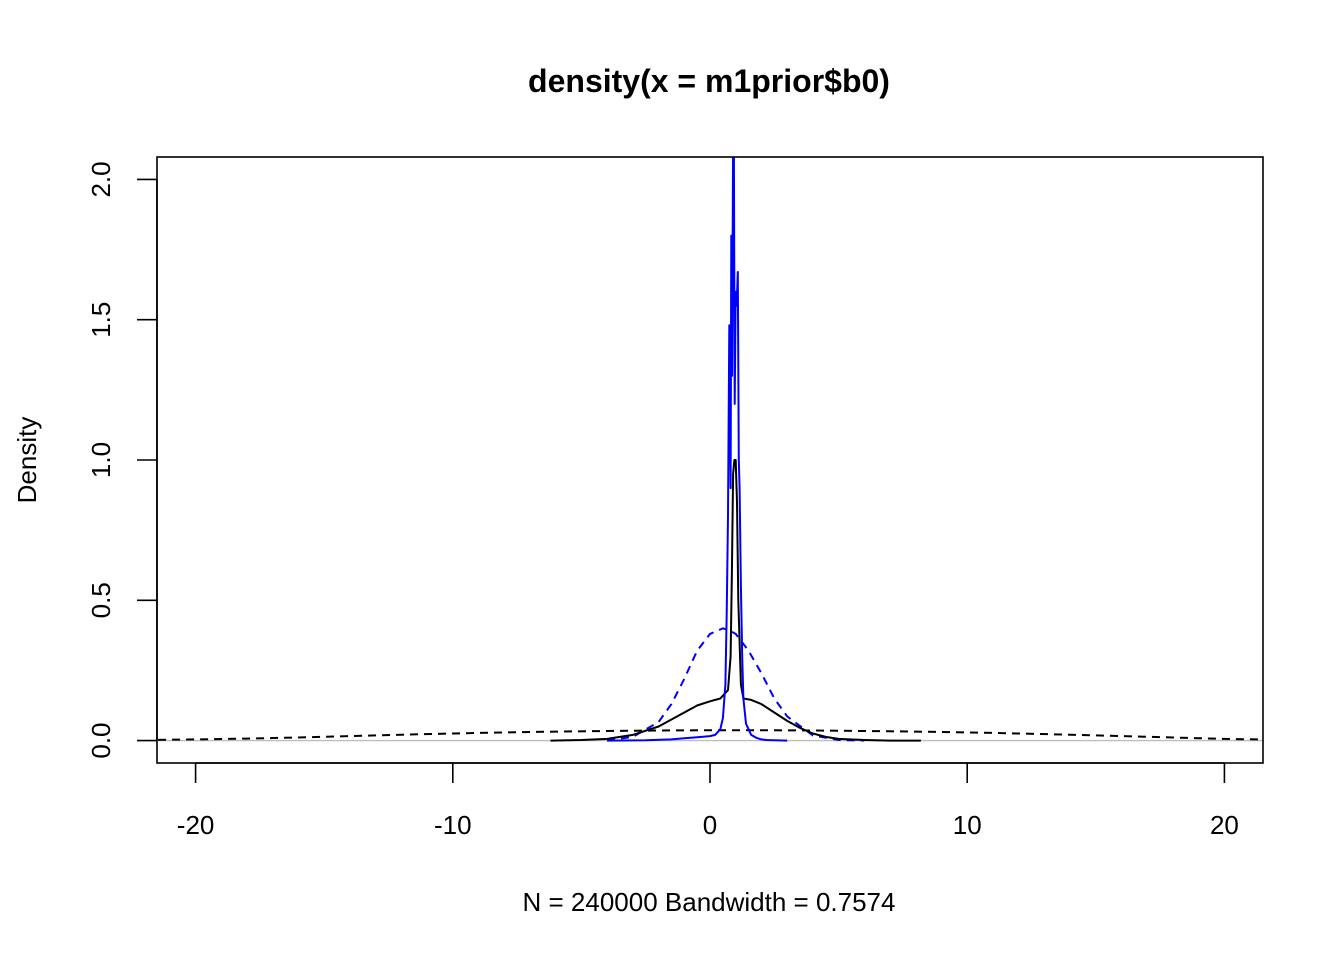 This screenshot has width=1344, height=960. Describe the element at coordinates (453, 825) in the screenshot. I see `x-tick-label: -10` at that location.